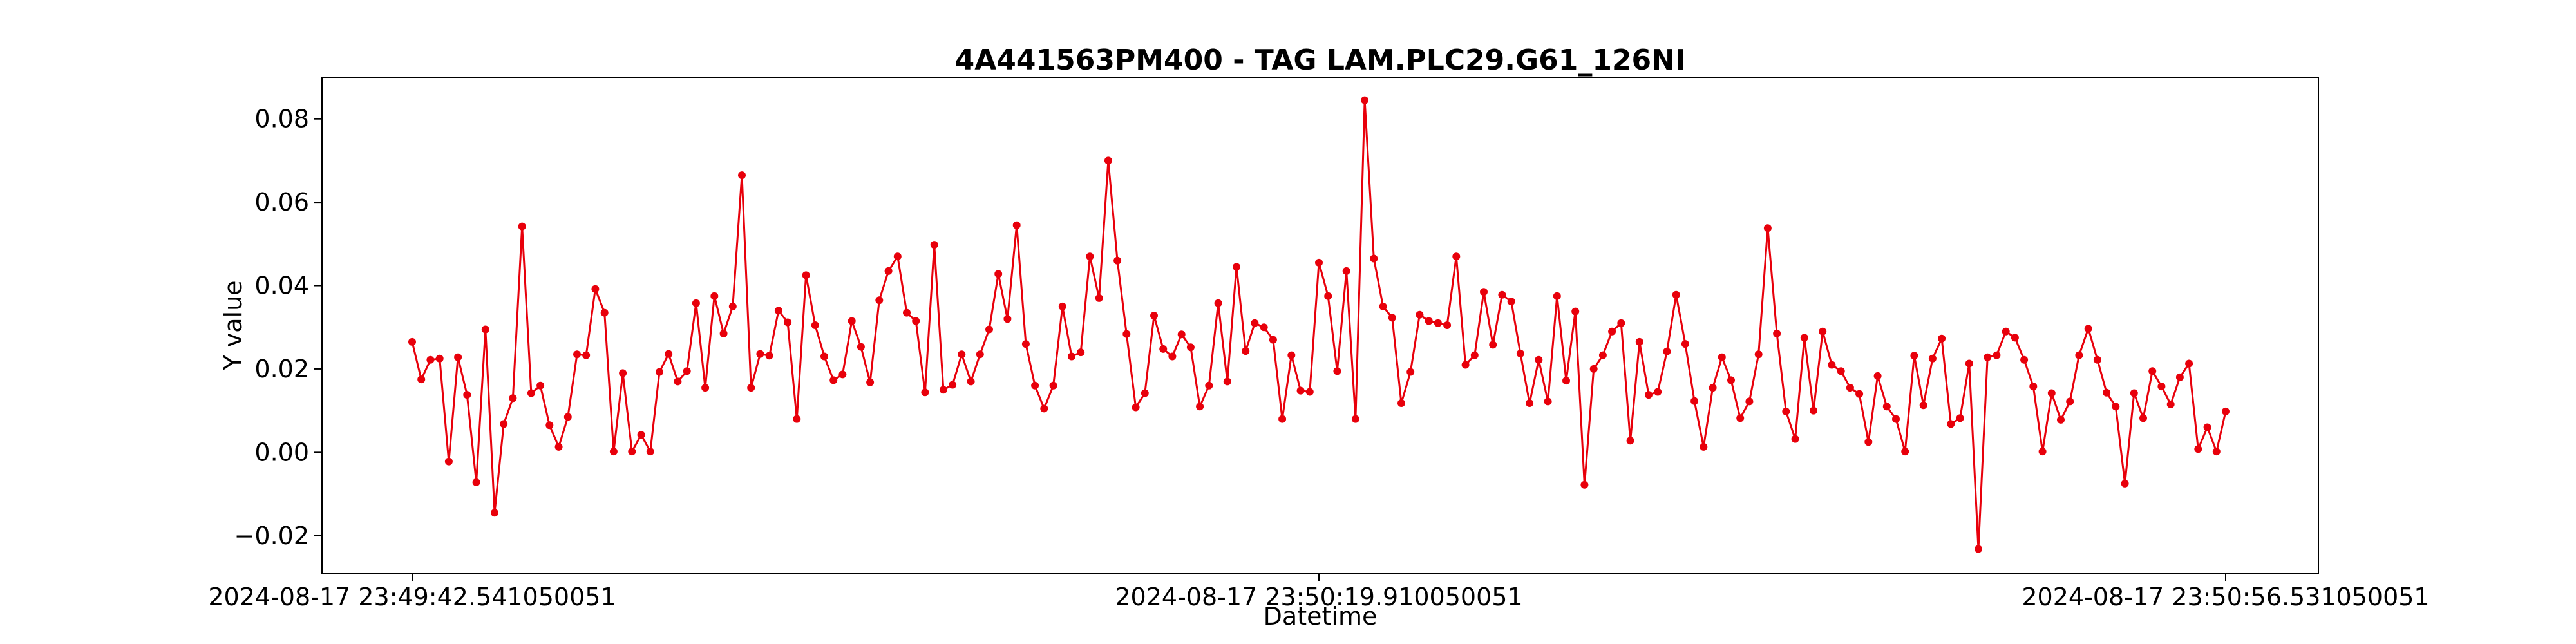  Describe the element at coordinates (281, 452) in the screenshot. I see `y-tick-label: 0.00` at that location.